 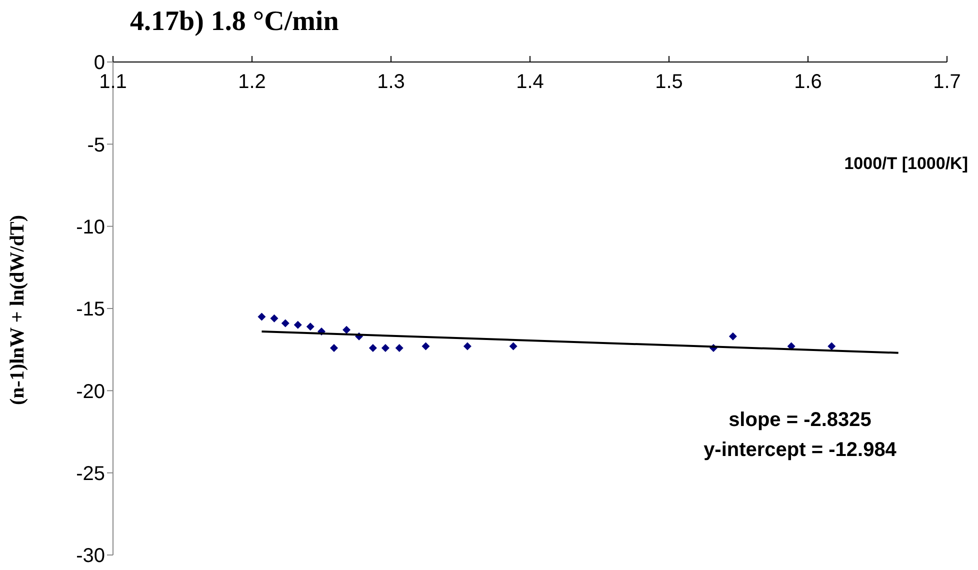 What do you see at coordinates (391, 82) in the screenshot?
I see `x-tick-label: 1.3` at bounding box center [391, 82].